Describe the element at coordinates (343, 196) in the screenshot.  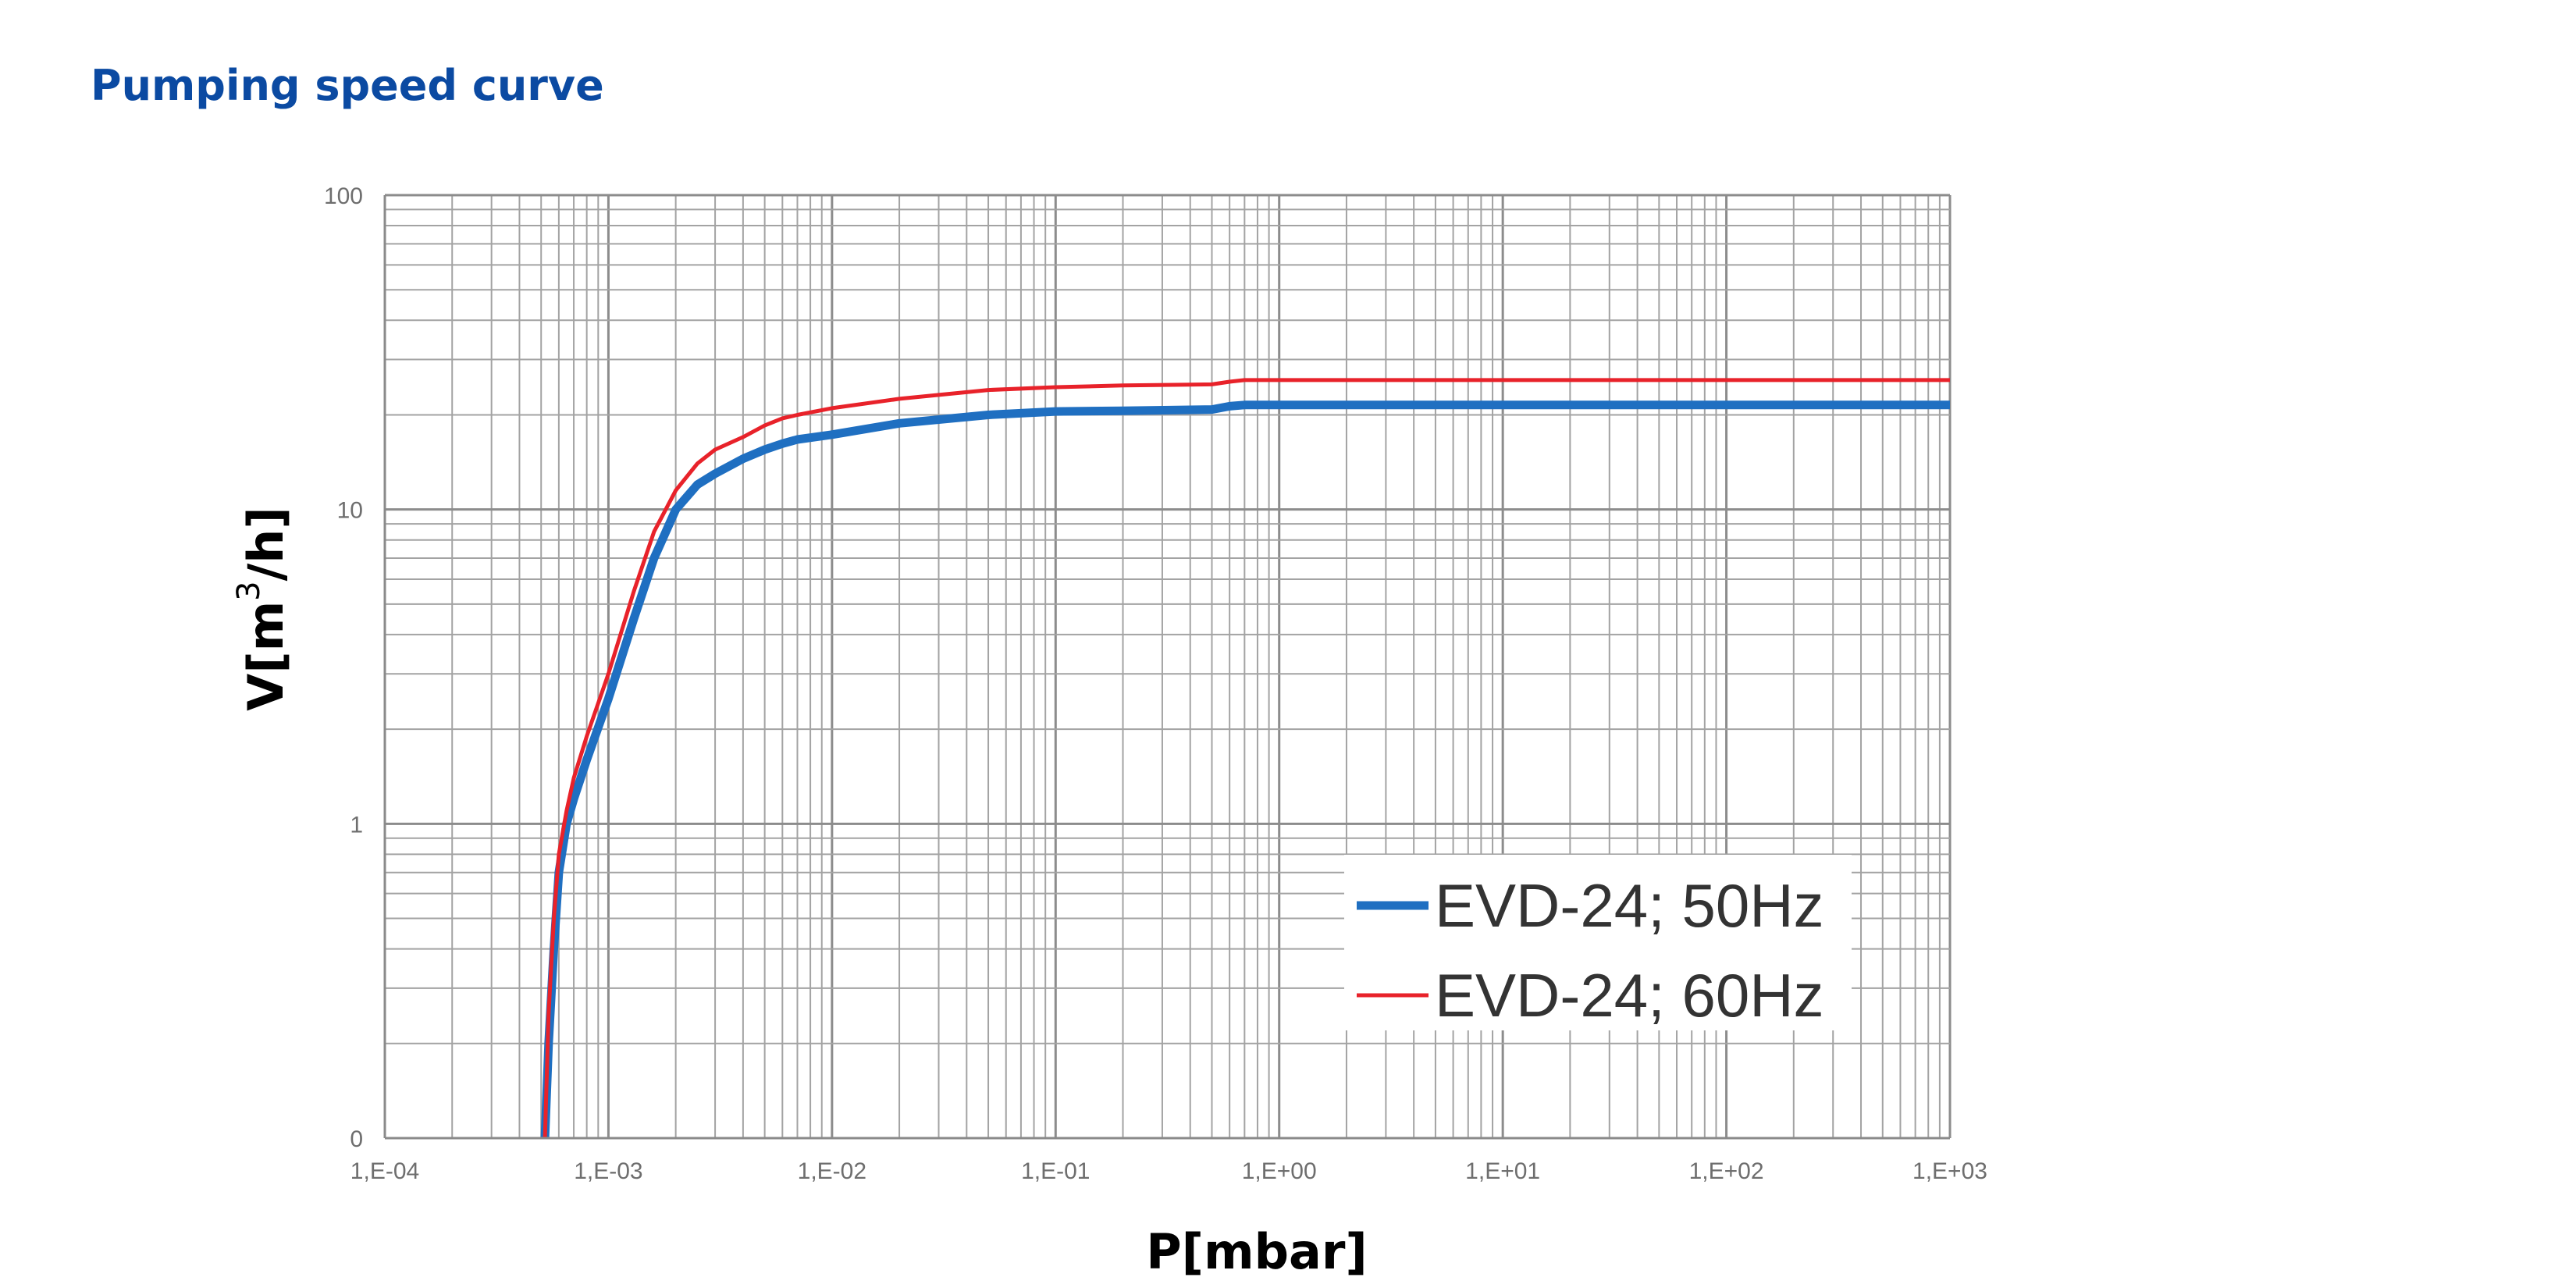
I see `y-tick-label: 100` at that location.